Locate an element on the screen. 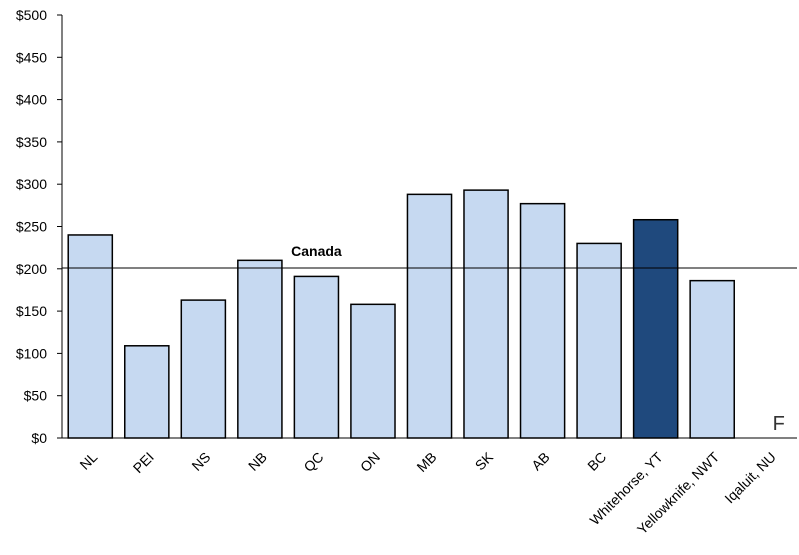 This screenshot has width=799, height=555. x-tick-label: NB is located at coordinates (257, 461).